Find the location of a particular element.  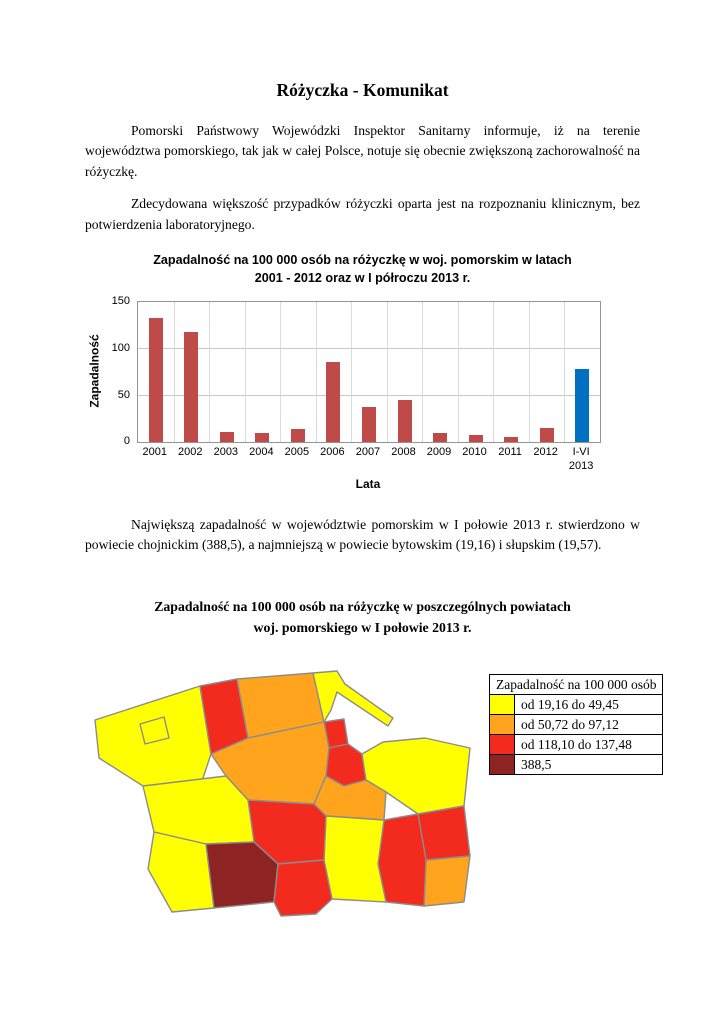

x-tick-2004: 2004 is located at coordinates (261, 452).